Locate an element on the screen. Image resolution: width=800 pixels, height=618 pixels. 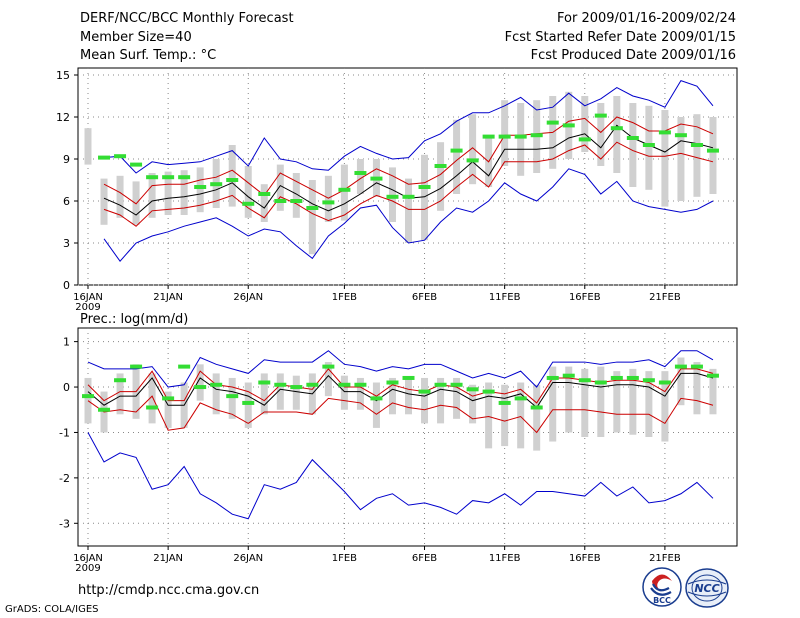
p2-x-tick-label: 11FEB is located at coordinates (505, 558).